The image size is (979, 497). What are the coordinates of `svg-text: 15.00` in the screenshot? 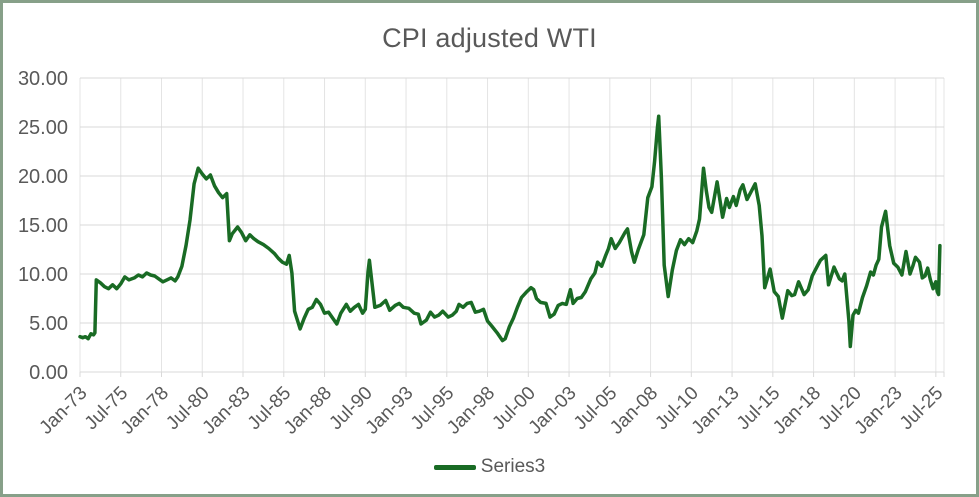 It's located at (43, 226).